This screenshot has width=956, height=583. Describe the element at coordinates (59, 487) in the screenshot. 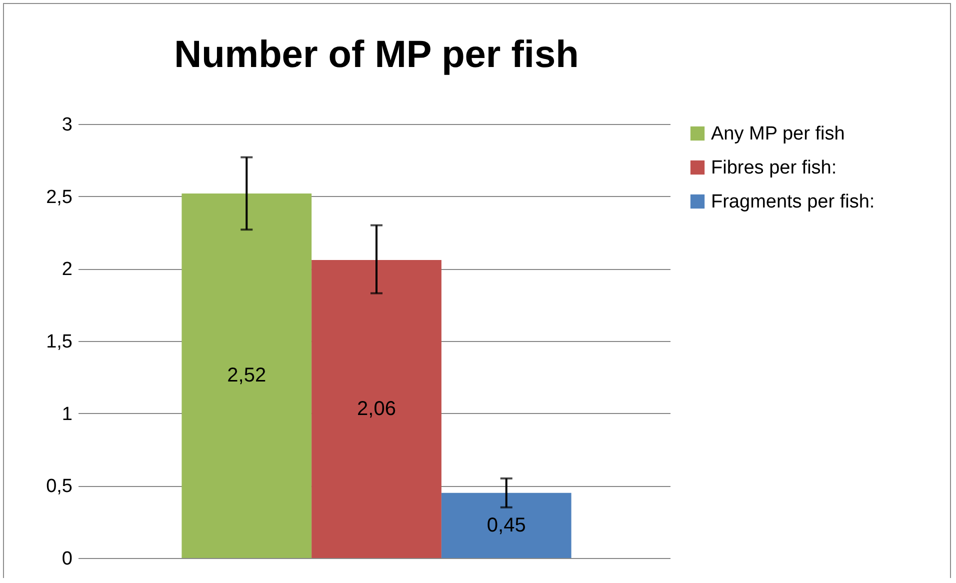

I see `y-tick-label: 0,5` at that location.